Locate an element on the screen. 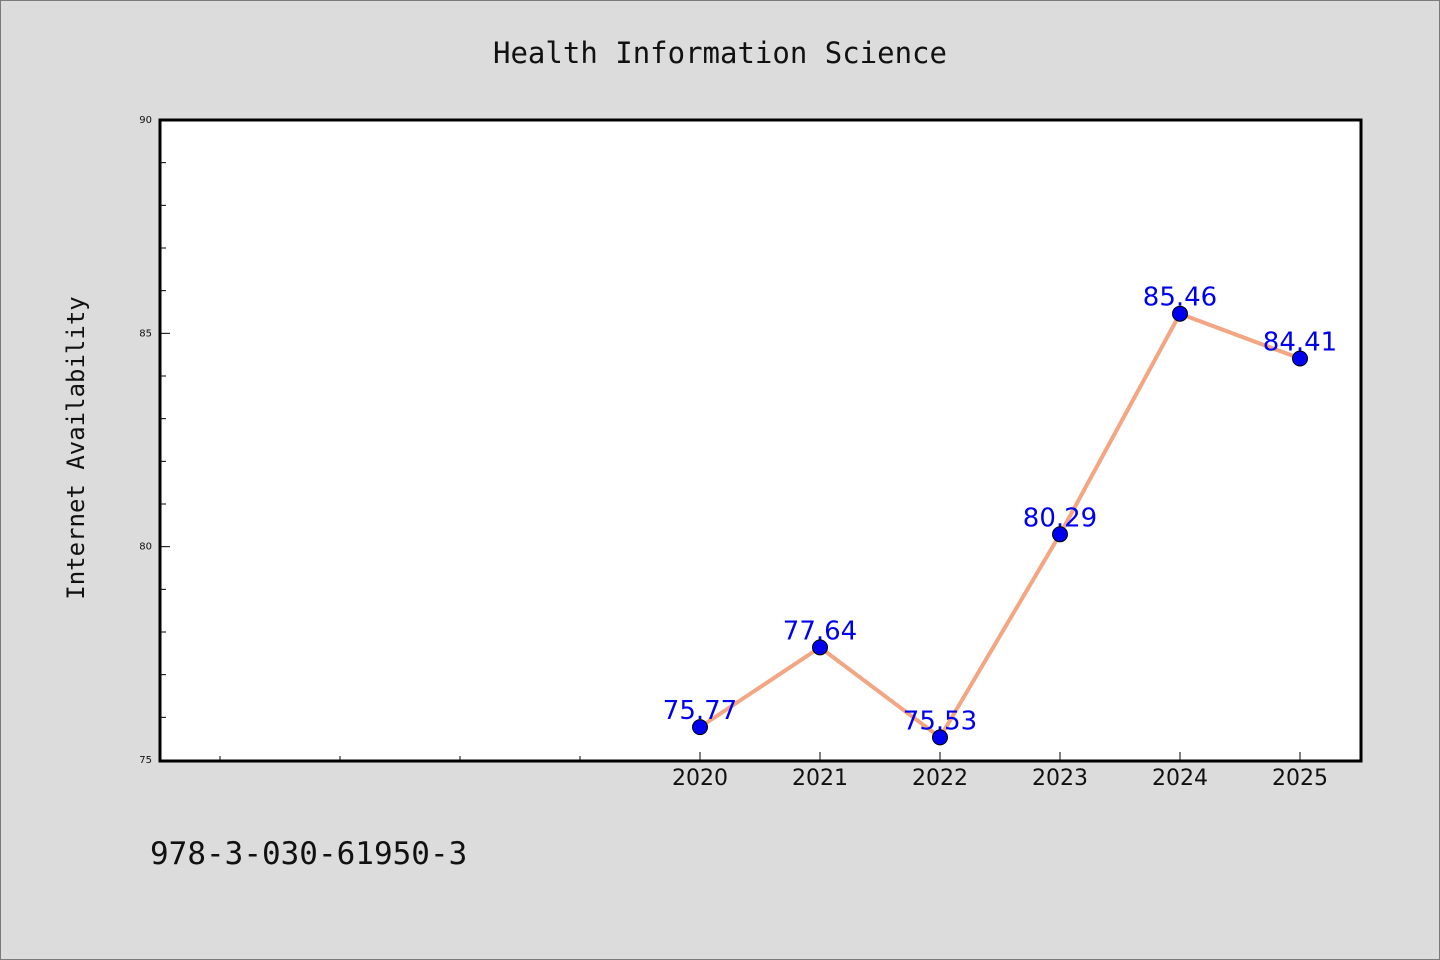 The image size is (1440, 960). x-tick-label: 2022 is located at coordinates (940, 778).